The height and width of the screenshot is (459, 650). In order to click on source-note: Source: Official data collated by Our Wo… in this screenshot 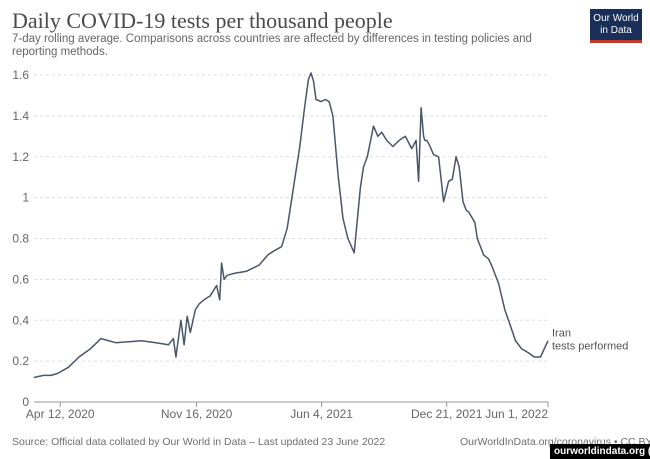, I will do `click(199, 442)`.